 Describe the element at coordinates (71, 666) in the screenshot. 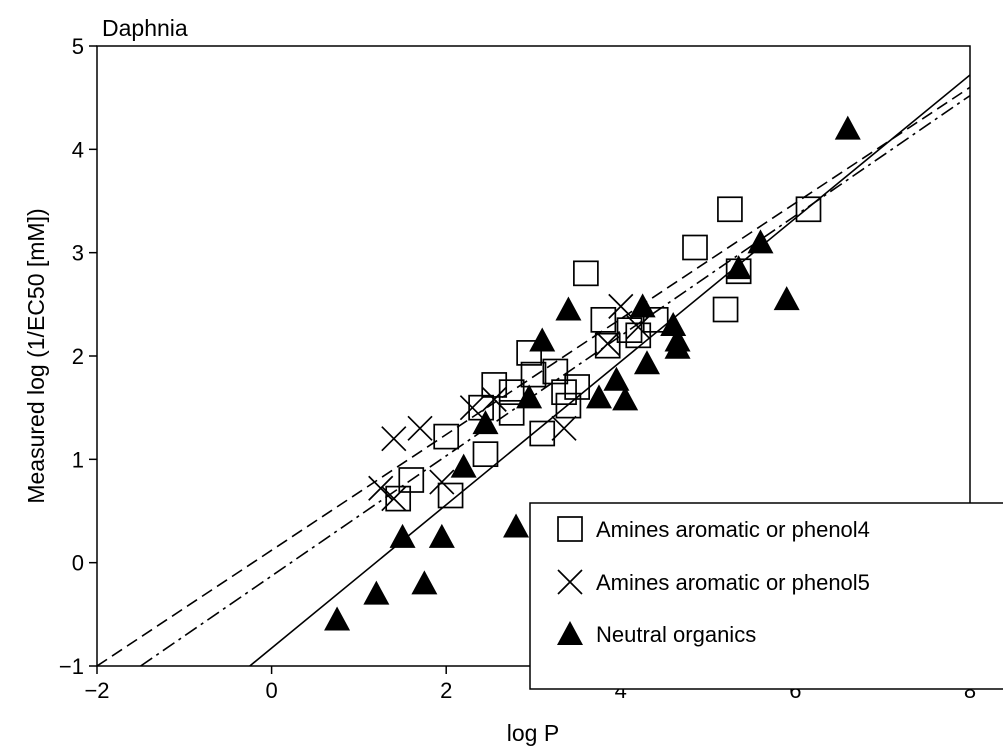

I see `y-tick-label: −1` at that location.